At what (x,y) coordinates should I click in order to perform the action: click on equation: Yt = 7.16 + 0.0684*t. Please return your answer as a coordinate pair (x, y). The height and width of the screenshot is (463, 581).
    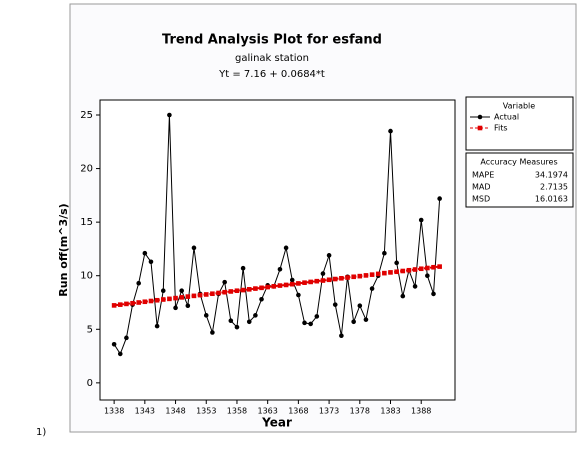
    Looking at the image, I should click on (271, 74).